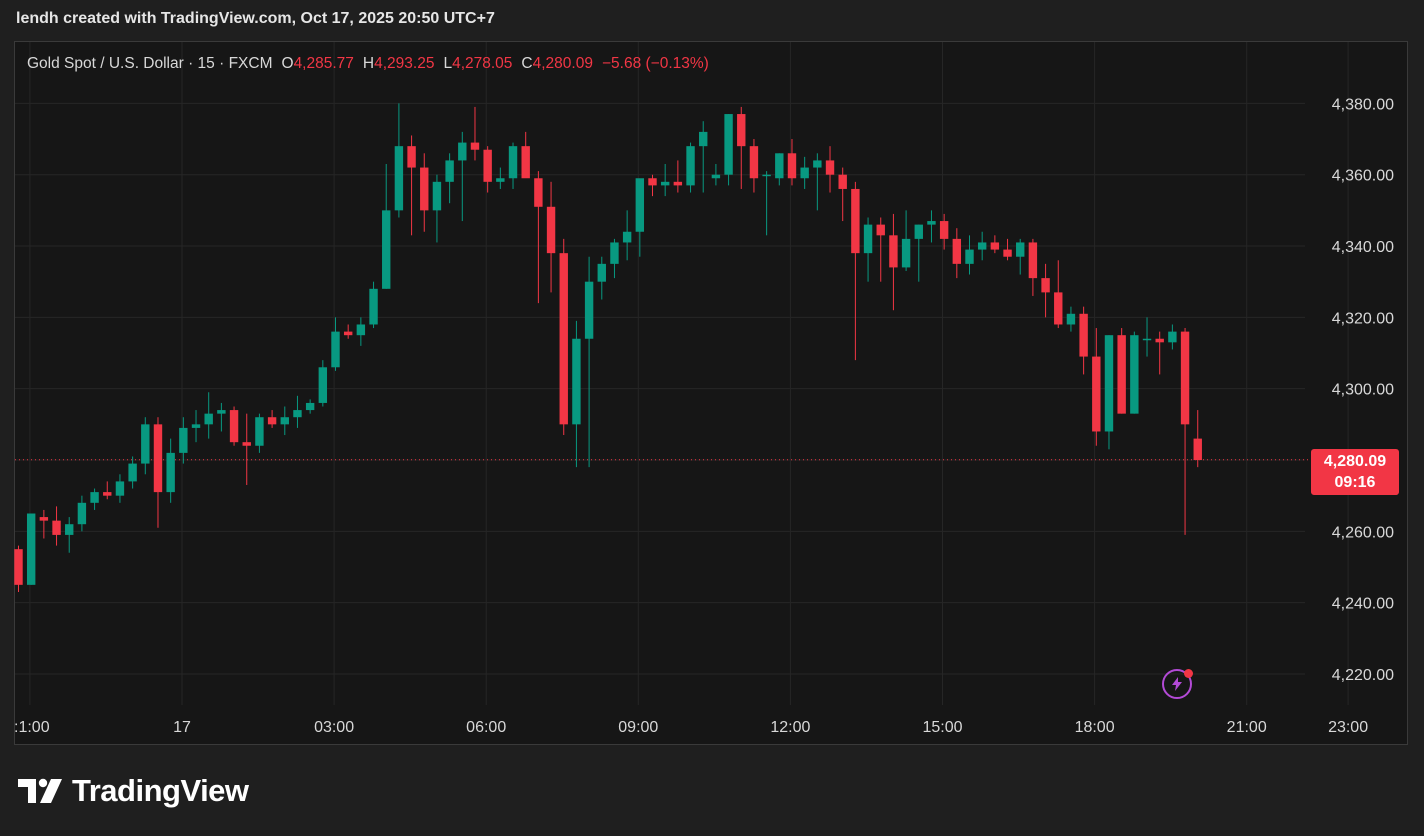  Describe the element at coordinates (790, 727) in the screenshot. I see `x-tick-label: 12:00` at that location.